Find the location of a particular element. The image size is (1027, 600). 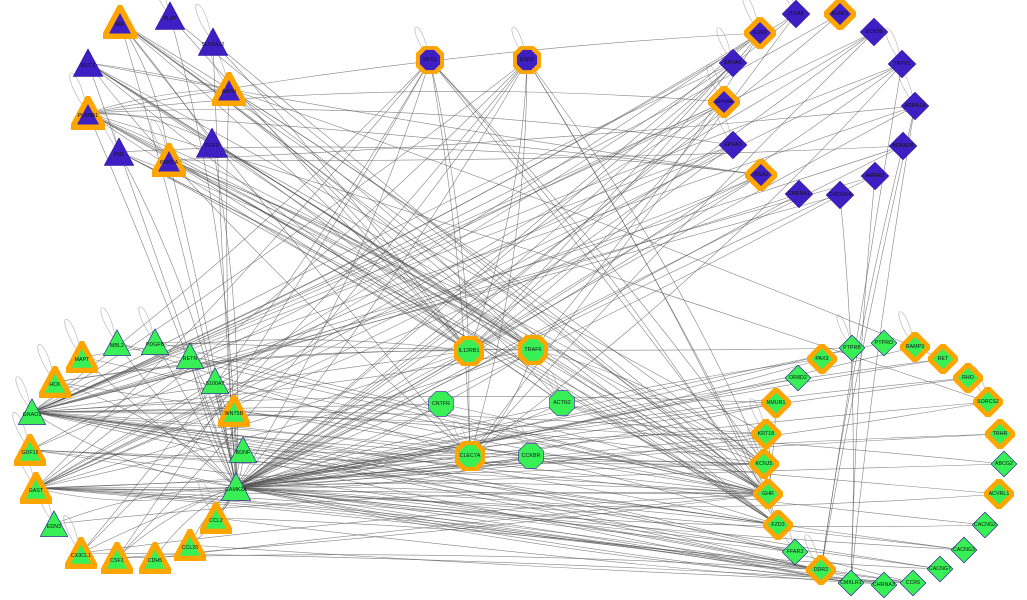

graph-node-abcg2: ABCG2 is located at coordinates (1004, 464).